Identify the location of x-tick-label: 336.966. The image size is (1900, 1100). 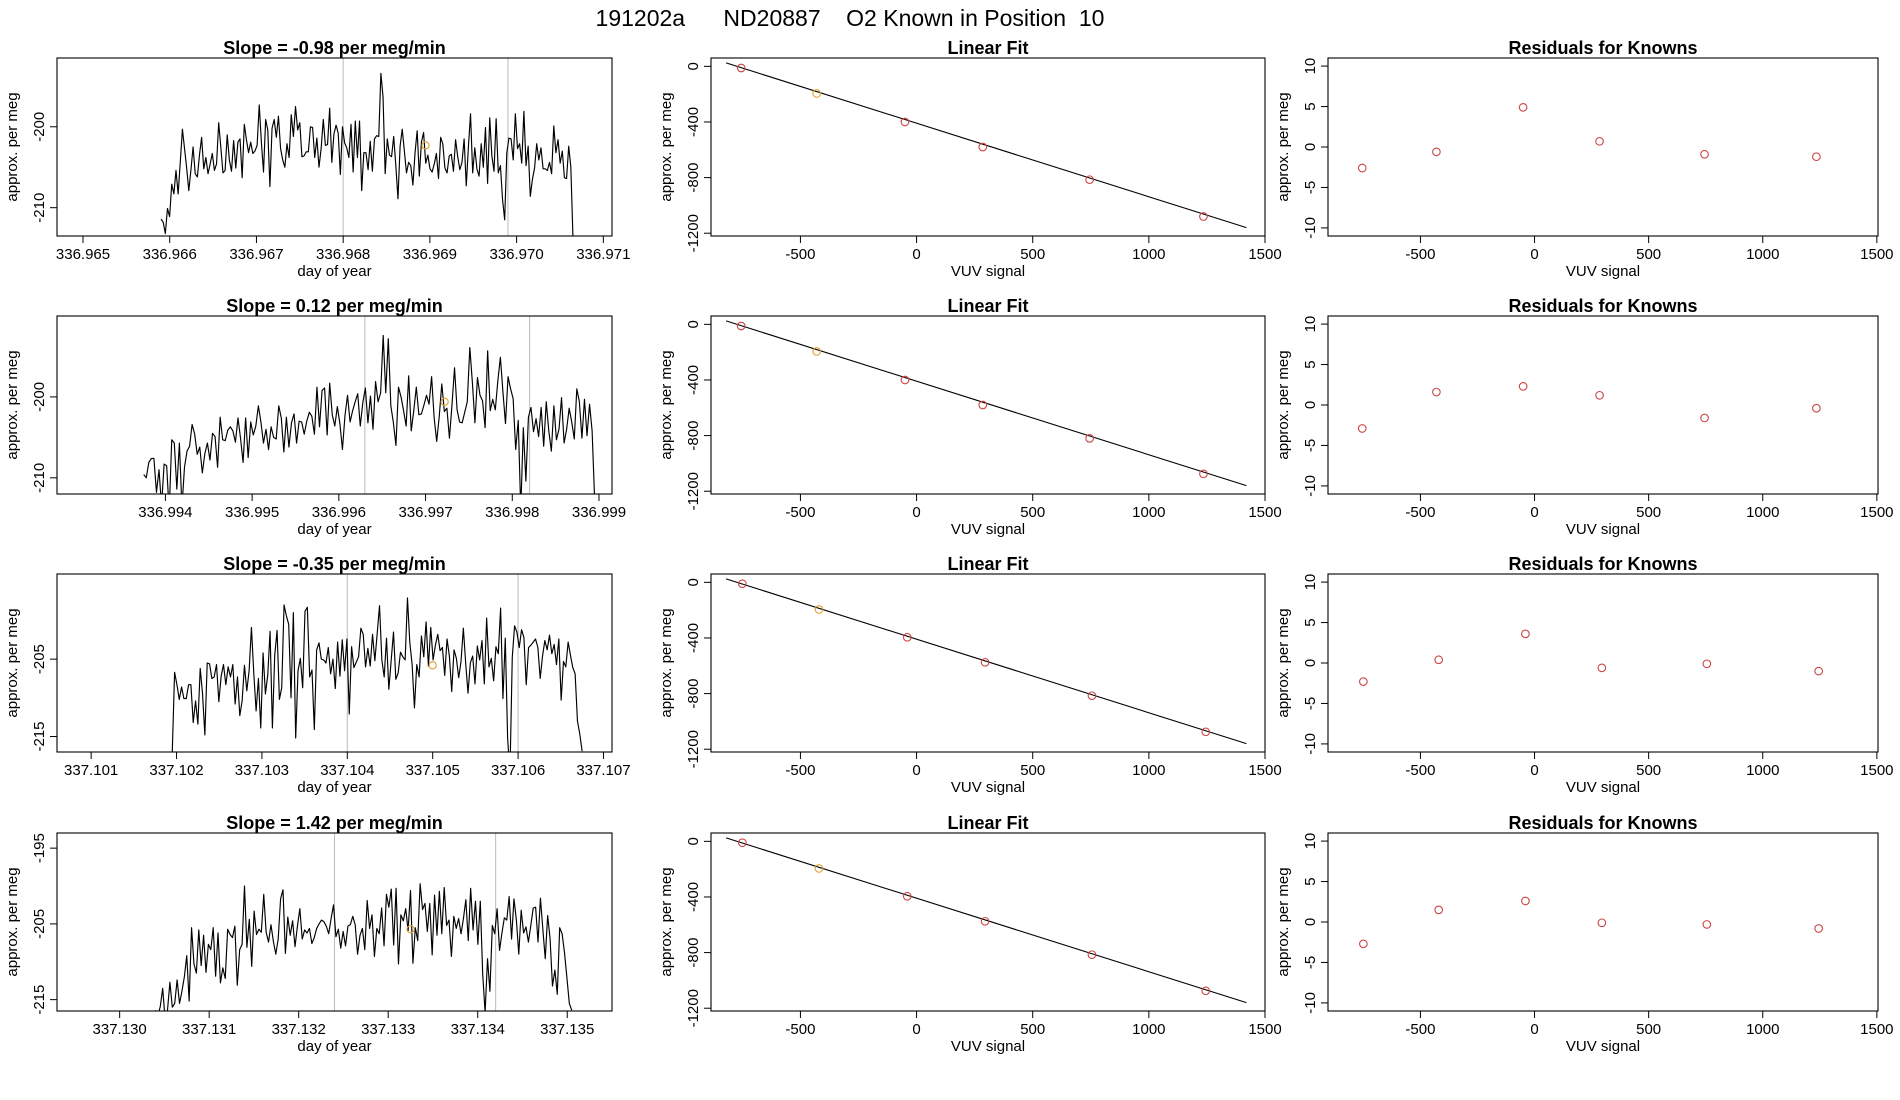
(170, 254).